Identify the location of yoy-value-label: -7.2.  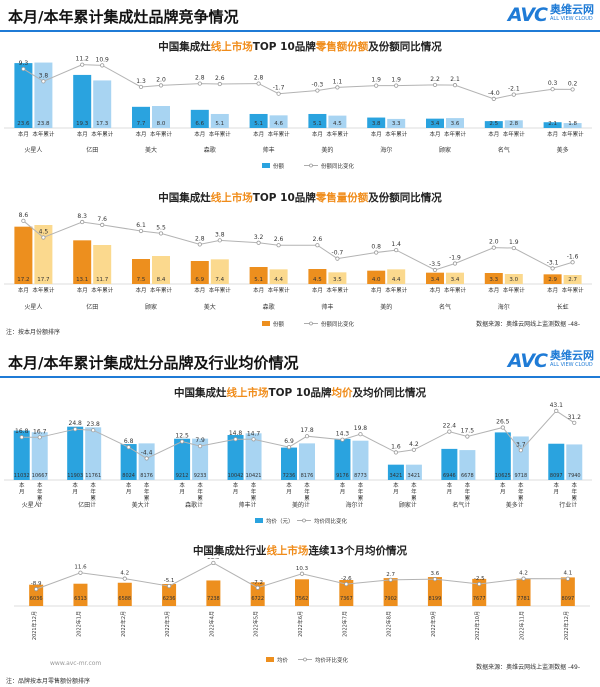
(257, 583).